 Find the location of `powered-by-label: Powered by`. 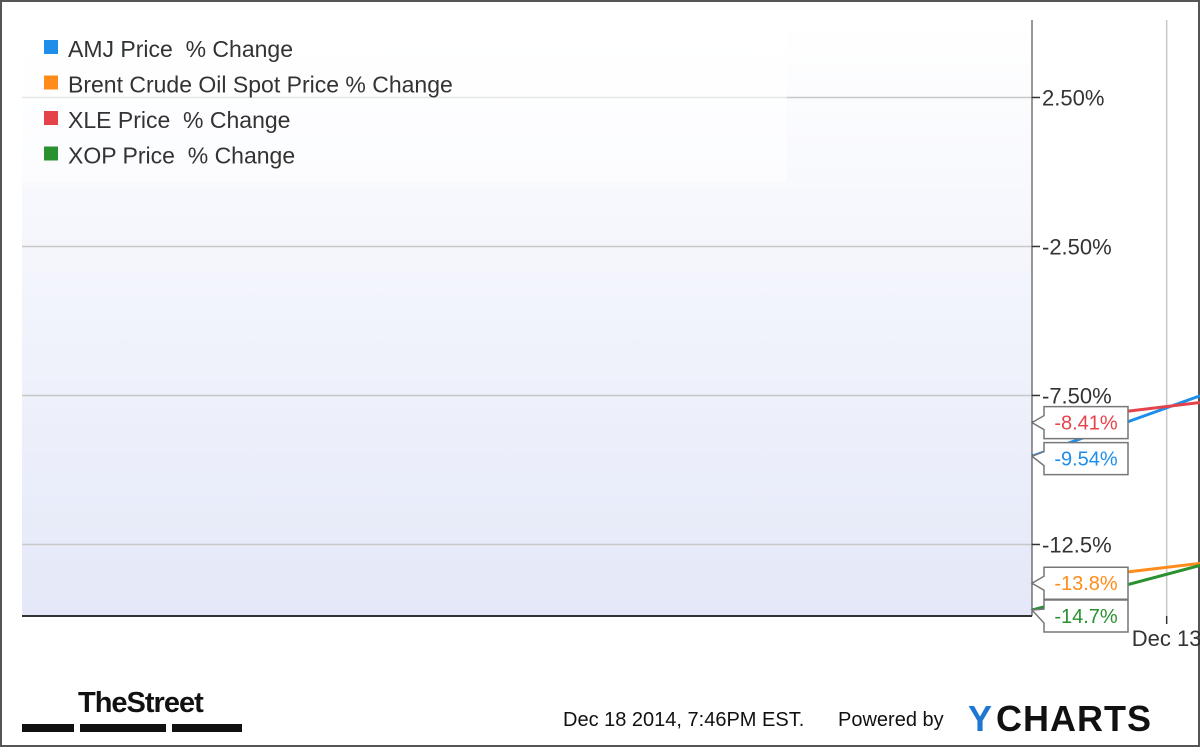

powered-by-label: Powered by is located at coordinates (891, 720).